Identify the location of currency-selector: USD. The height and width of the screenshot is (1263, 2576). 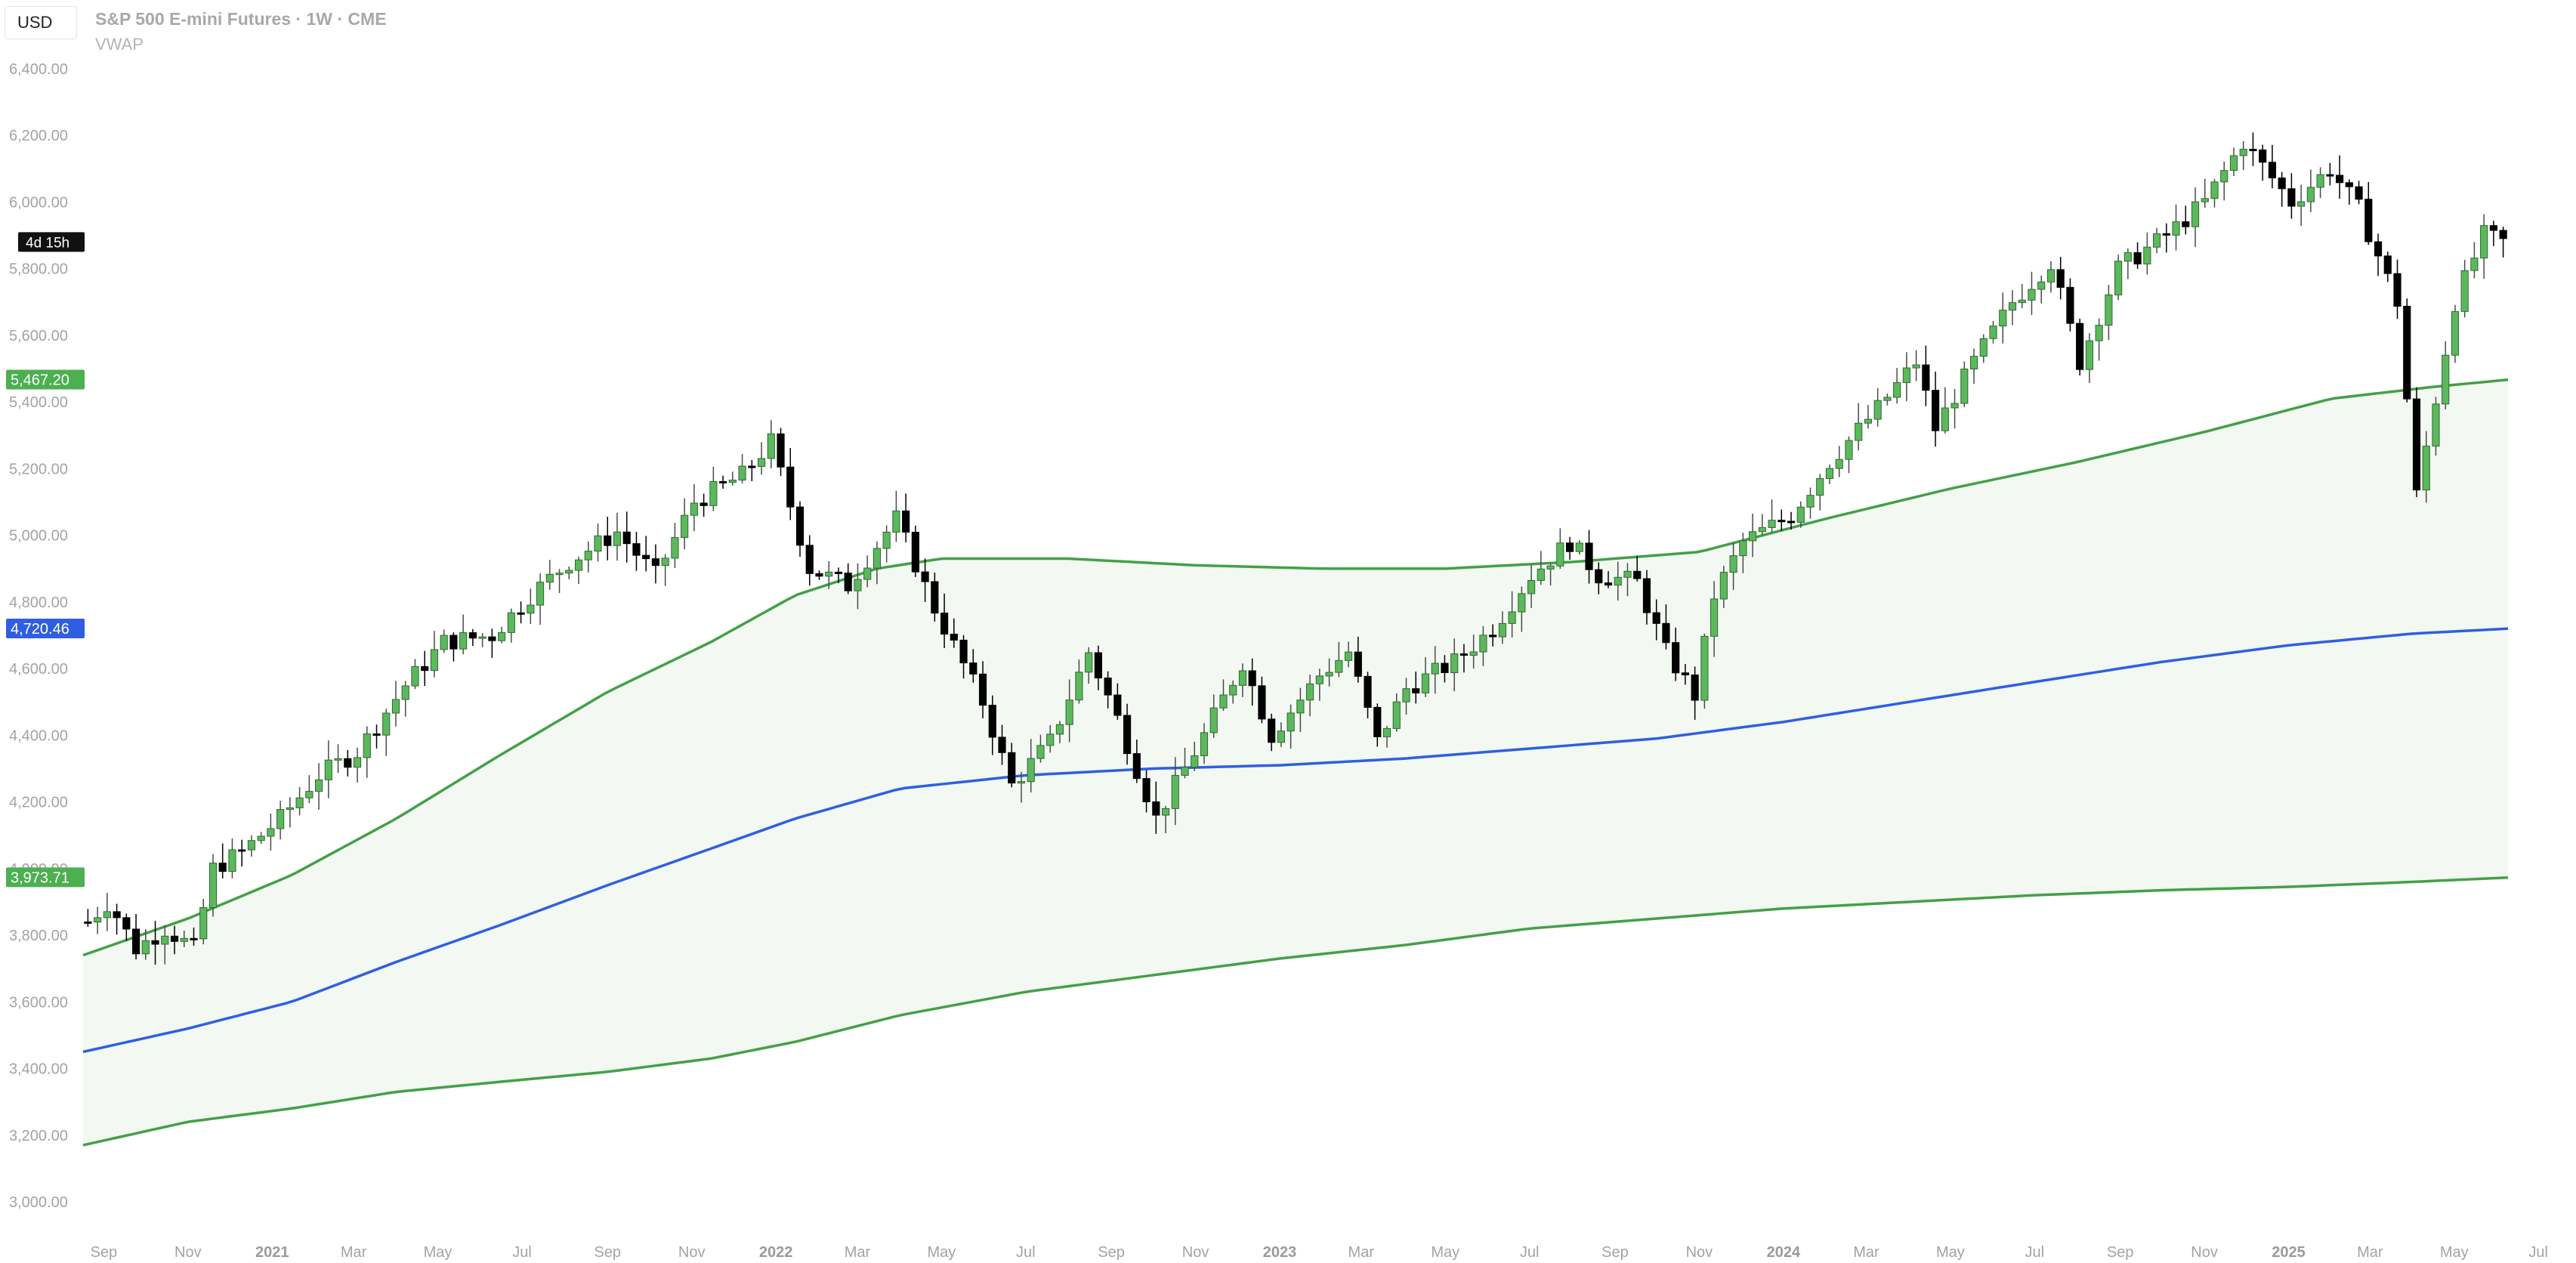
(41, 22).